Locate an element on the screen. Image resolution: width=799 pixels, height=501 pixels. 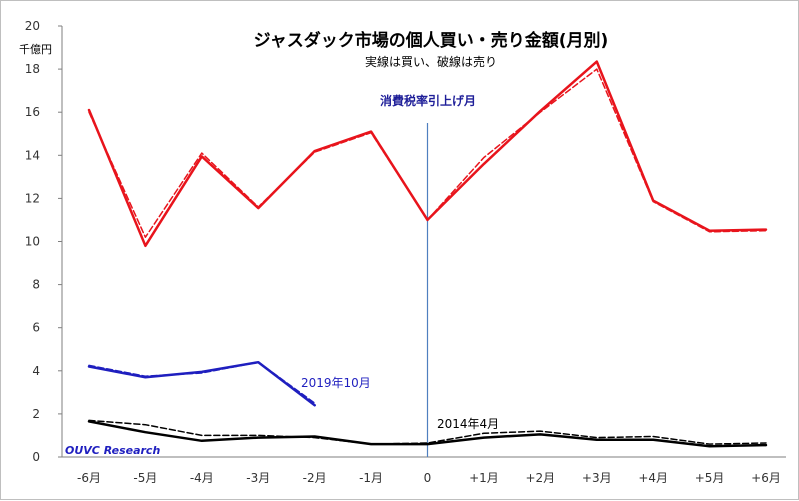
x-tick-label: -1月 is located at coordinates (371, 478).